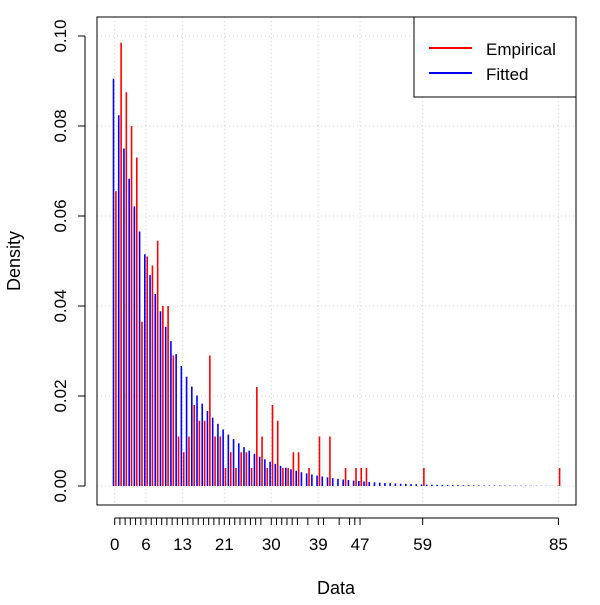 The image size is (600, 605). Describe the element at coordinates (114, 544) in the screenshot. I see `x-tick-label: 0` at that location.